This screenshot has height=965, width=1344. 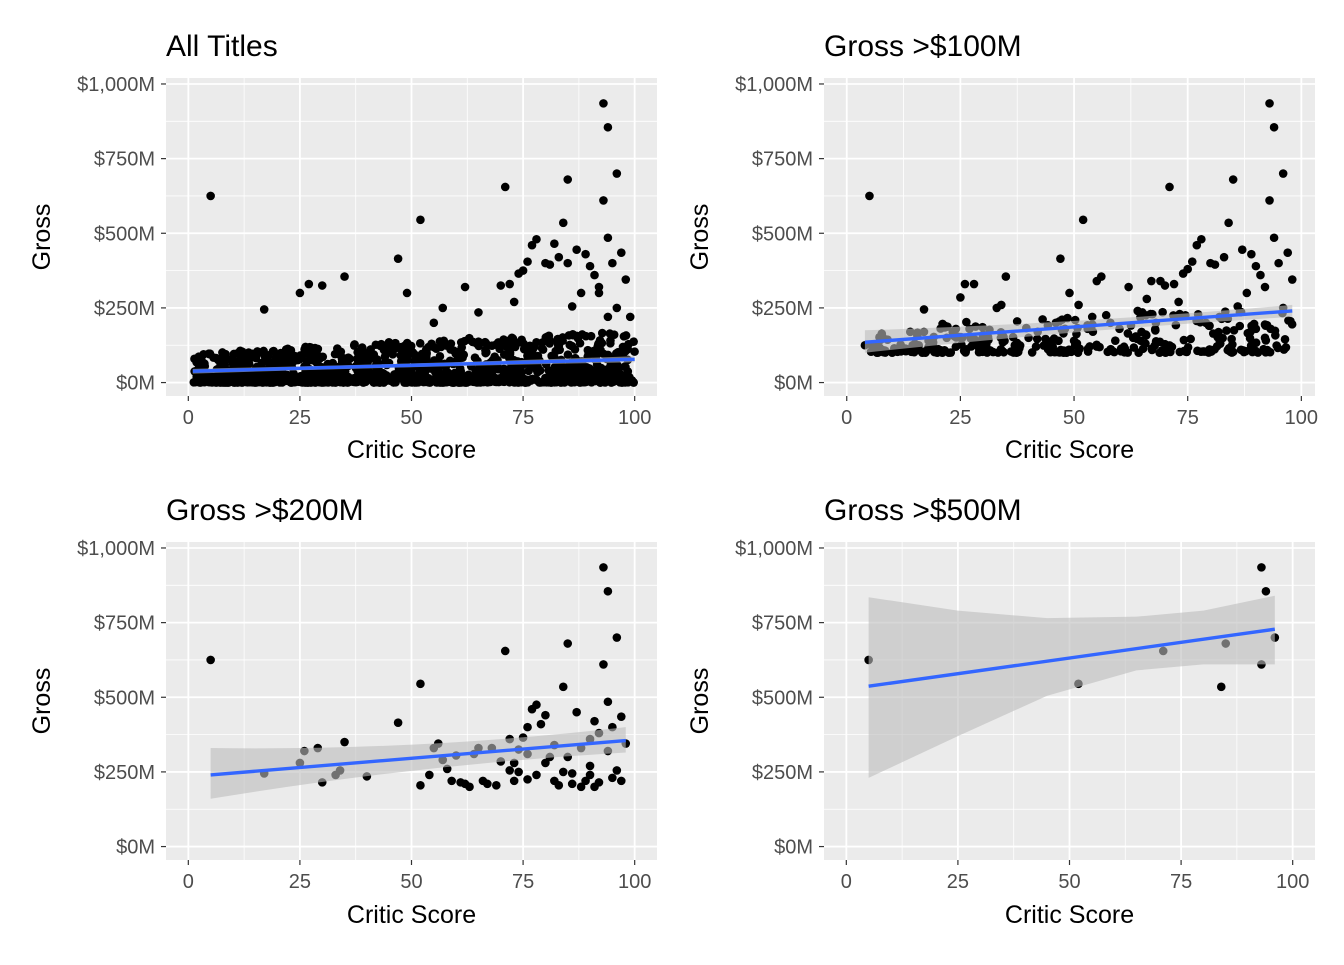 What do you see at coordinates (1074, 418) in the screenshot?
I see `x-tick-label: 50` at bounding box center [1074, 418].